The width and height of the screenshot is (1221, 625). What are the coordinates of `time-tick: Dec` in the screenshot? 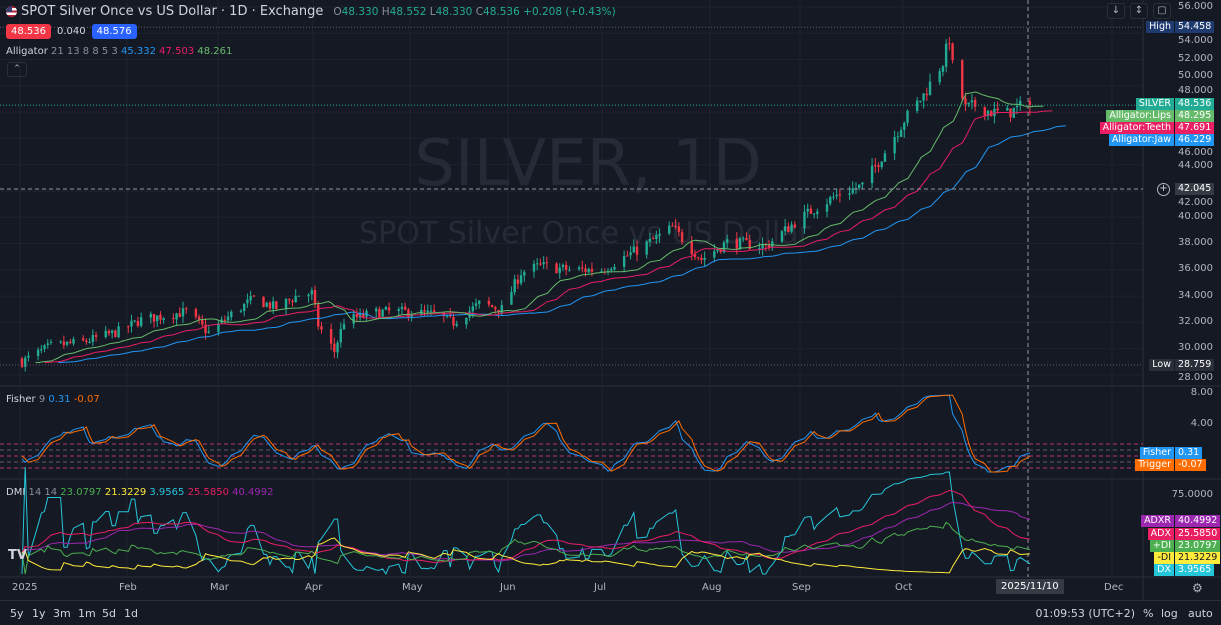 It's located at (1114, 587).